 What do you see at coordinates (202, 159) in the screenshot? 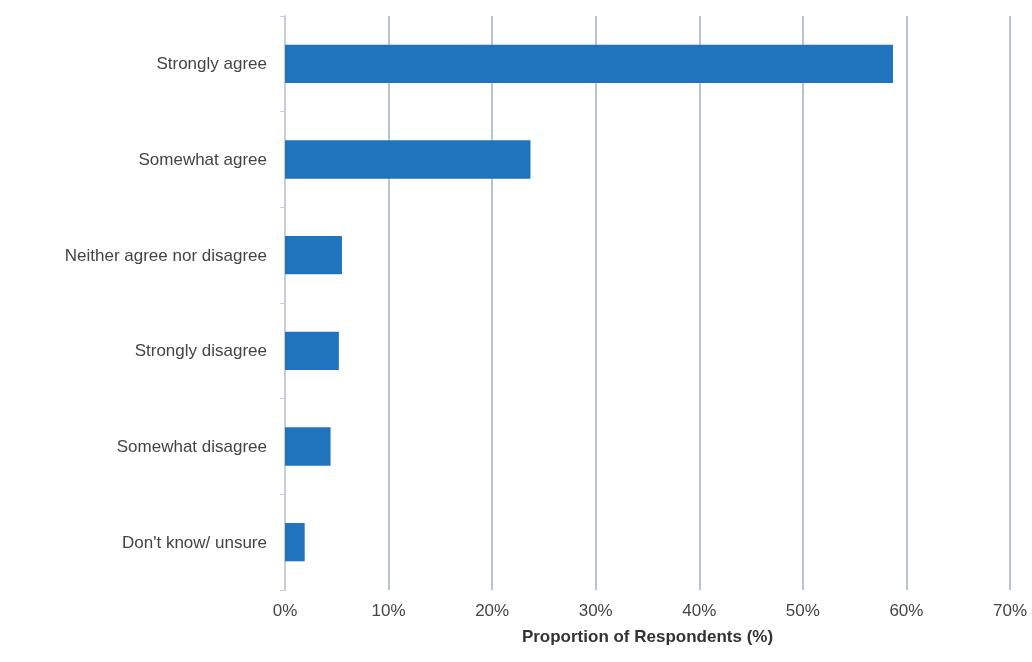
I see `y-tick-label: Somewhat agree` at bounding box center [202, 159].